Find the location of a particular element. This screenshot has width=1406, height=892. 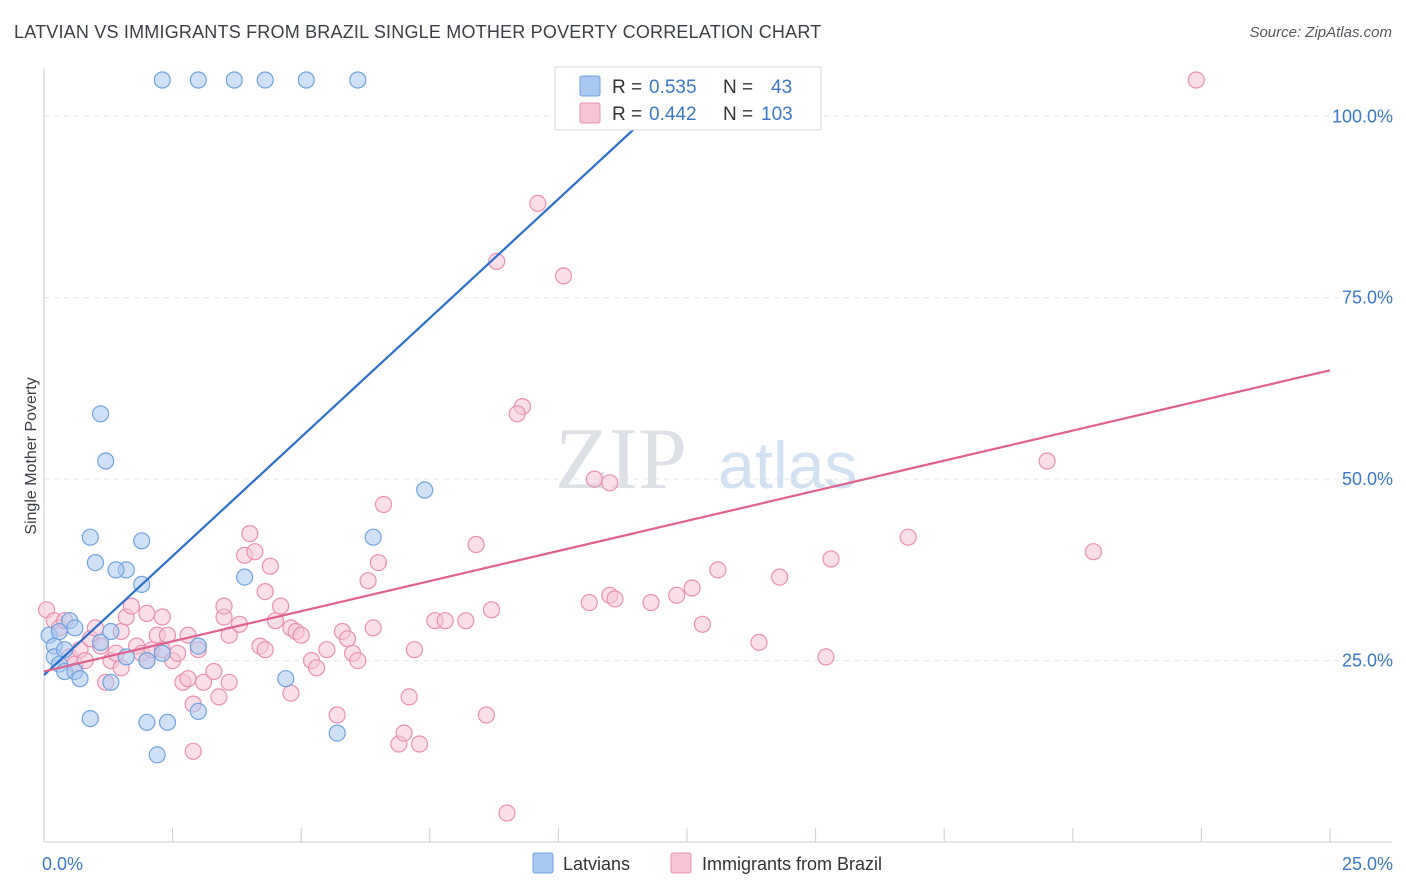

legend-latvians-label: Latvians is located at coordinates (596, 864).